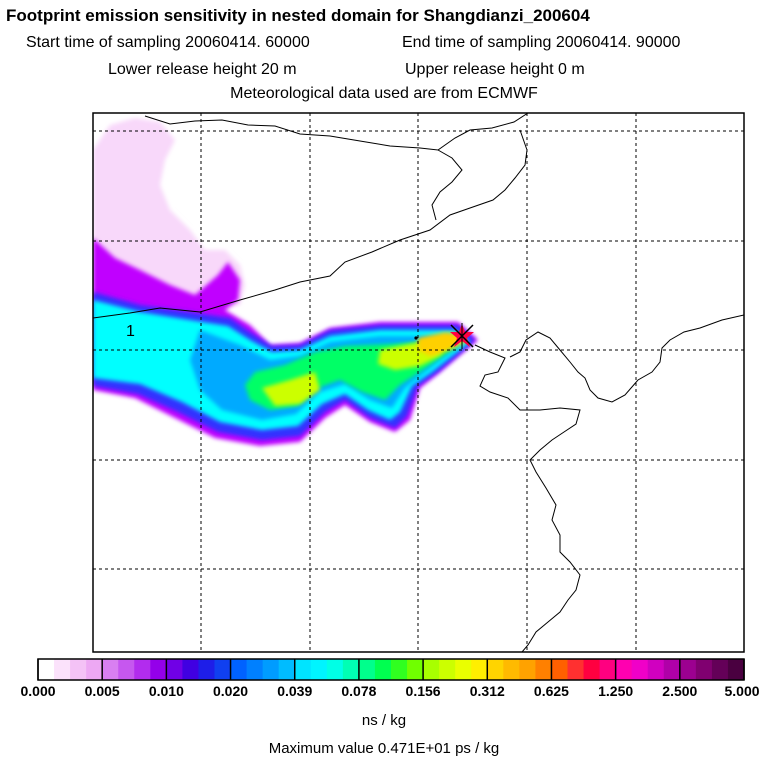 This screenshot has width=768, height=768. Describe the element at coordinates (416, 338) in the screenshot. I see `station-dot` at that location.